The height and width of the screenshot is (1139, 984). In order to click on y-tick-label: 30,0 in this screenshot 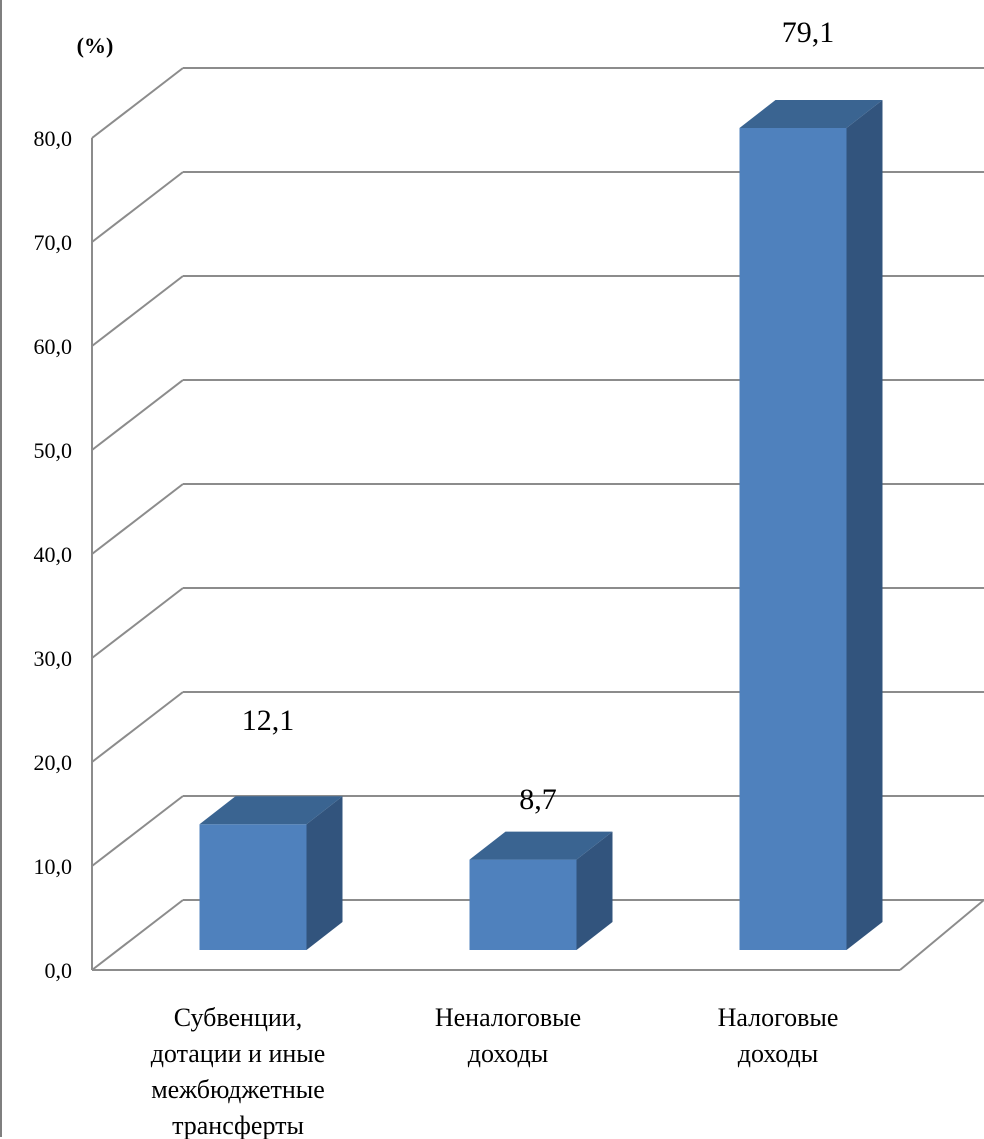, I will do `click(53, 658)`.